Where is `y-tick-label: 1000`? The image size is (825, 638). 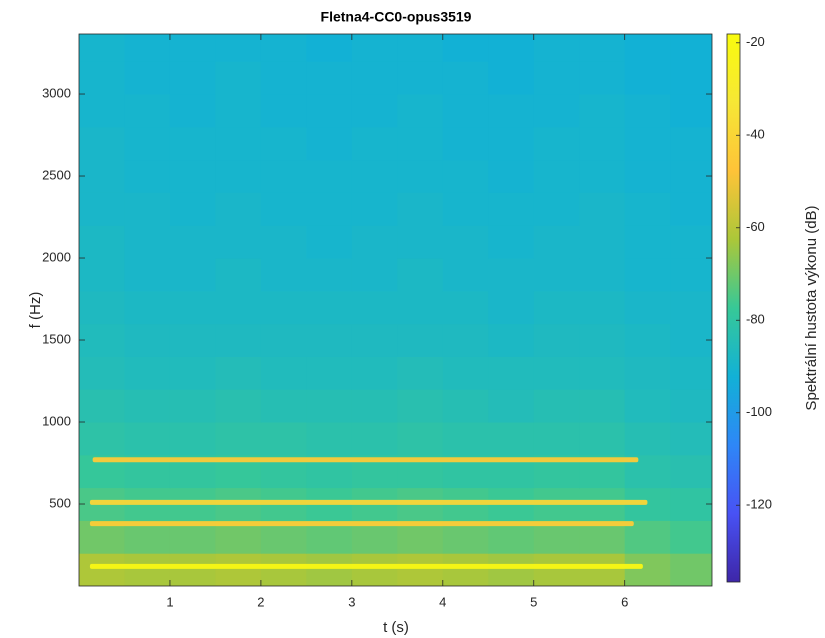
y-tick-label: 1000 is located at coordinates (56, 420).